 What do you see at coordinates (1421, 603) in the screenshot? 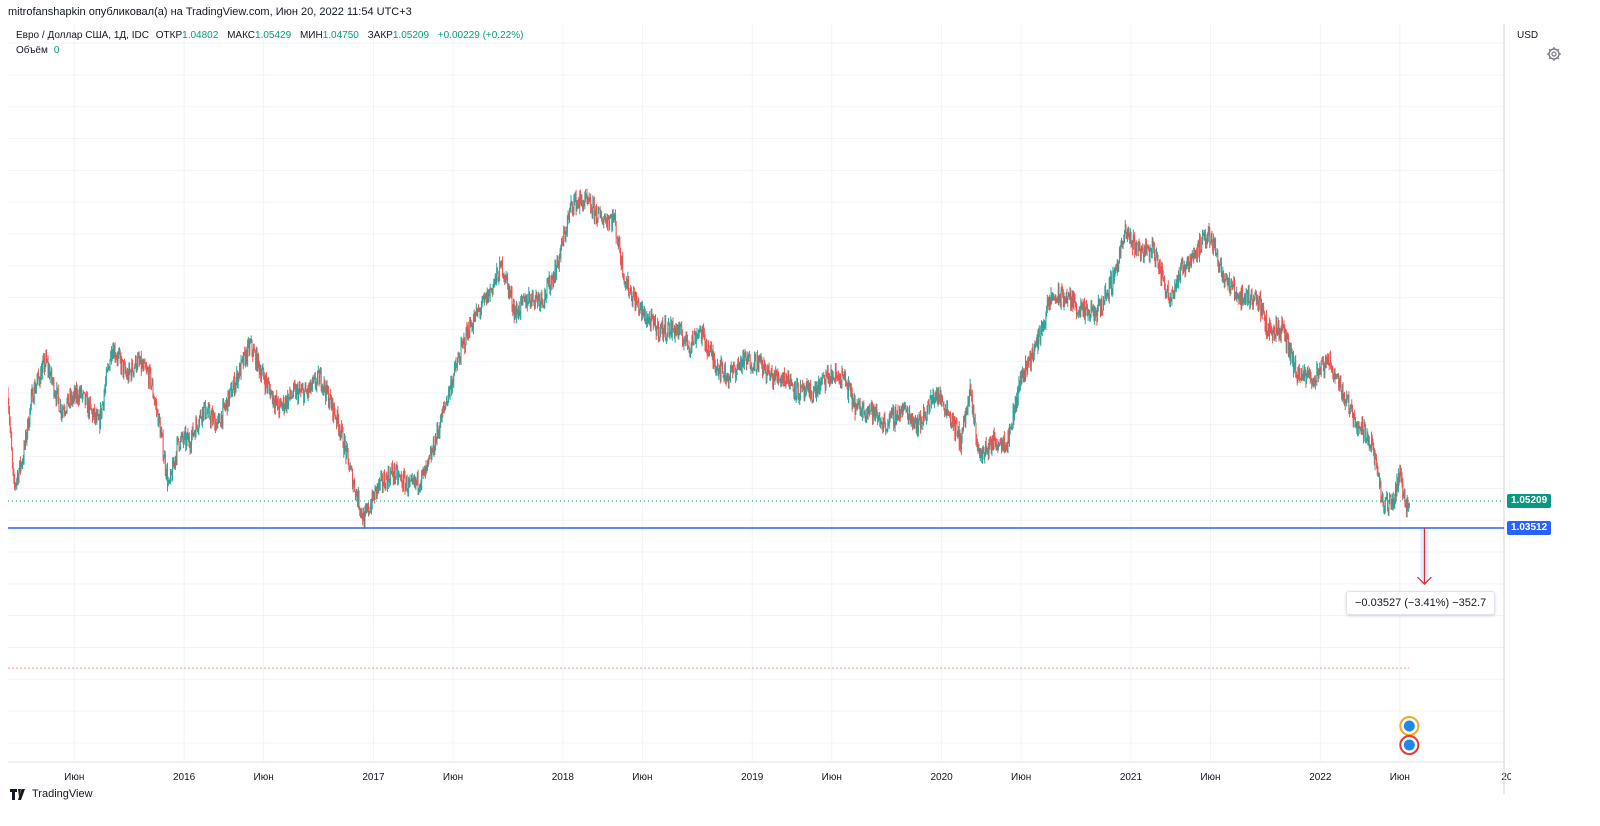
I see `measure-label: −0.03527 (−3.41%) −352.7` at bounding box center [1421, 603].